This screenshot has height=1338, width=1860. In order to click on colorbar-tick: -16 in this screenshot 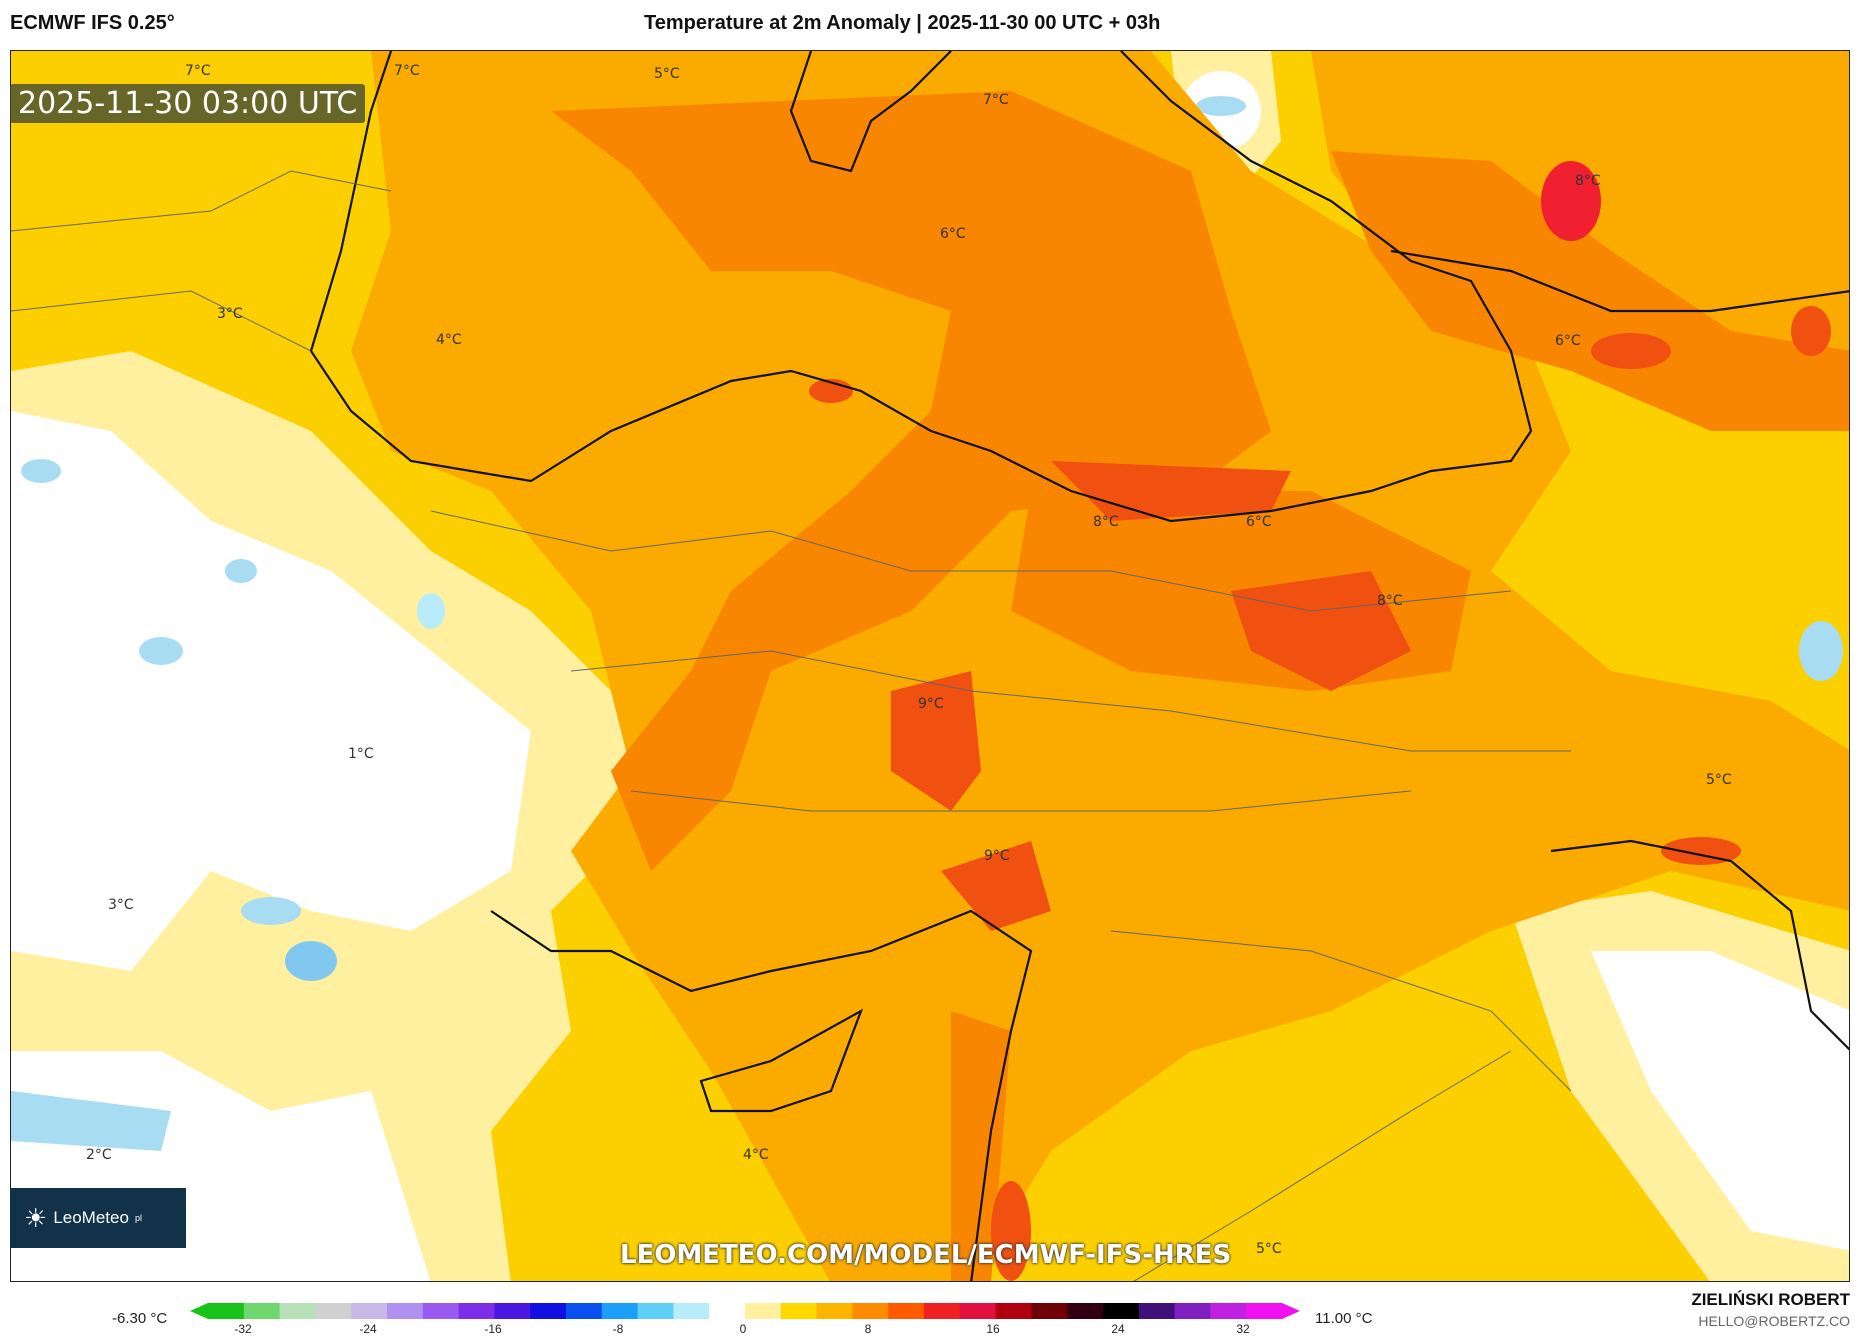, I will do `click(493, 1329)`.